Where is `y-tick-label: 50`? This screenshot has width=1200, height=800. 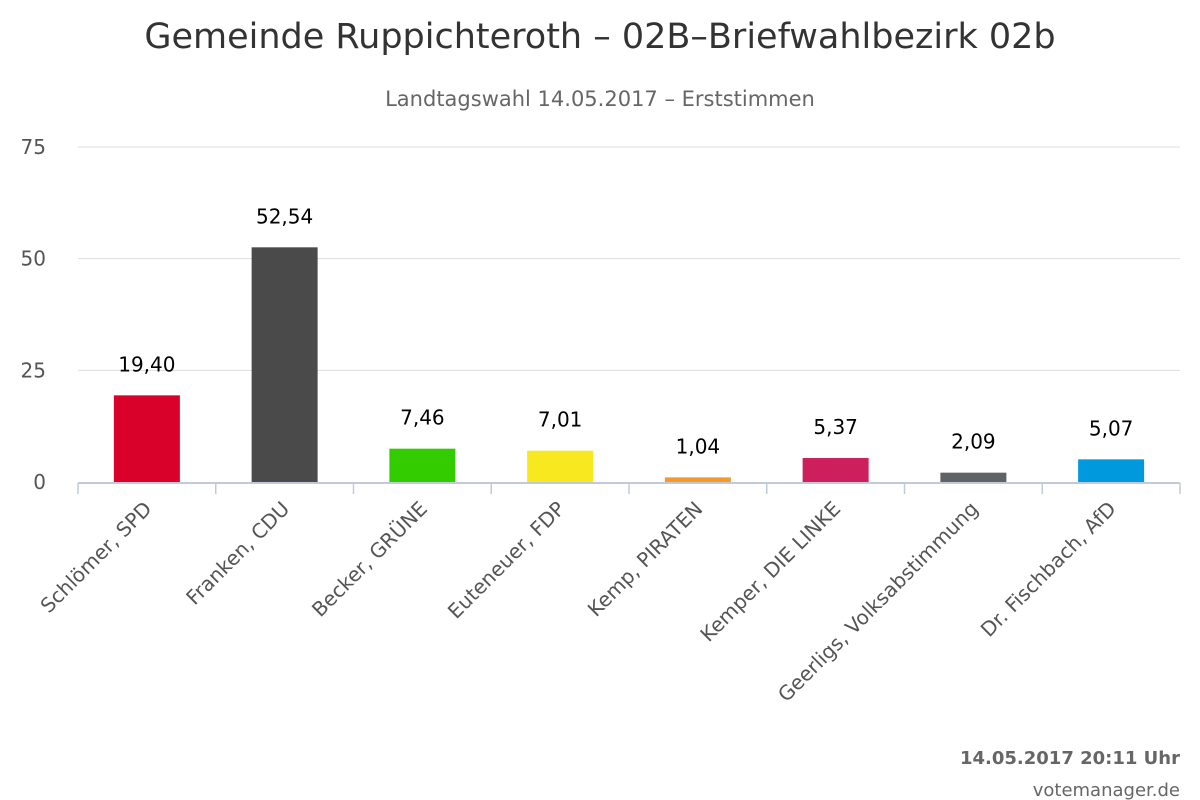 y-tick-label: 50 is located at coordinates (33, 259).